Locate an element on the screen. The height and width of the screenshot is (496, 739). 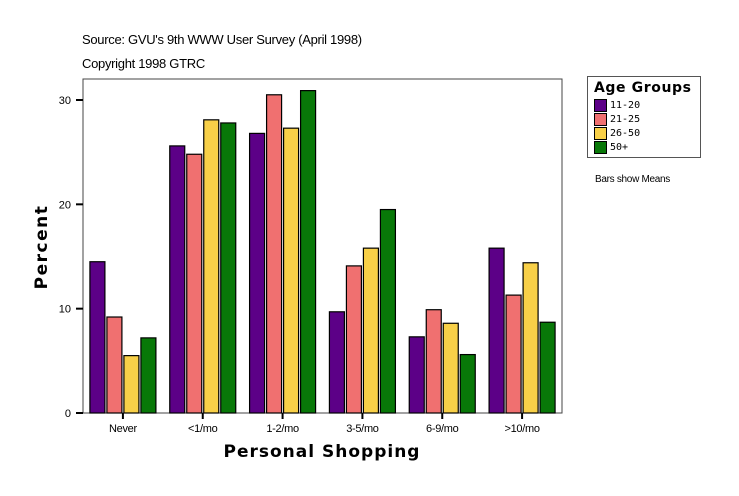
x-tick-label: 3-5/mo is located at coordinates (362, 429).